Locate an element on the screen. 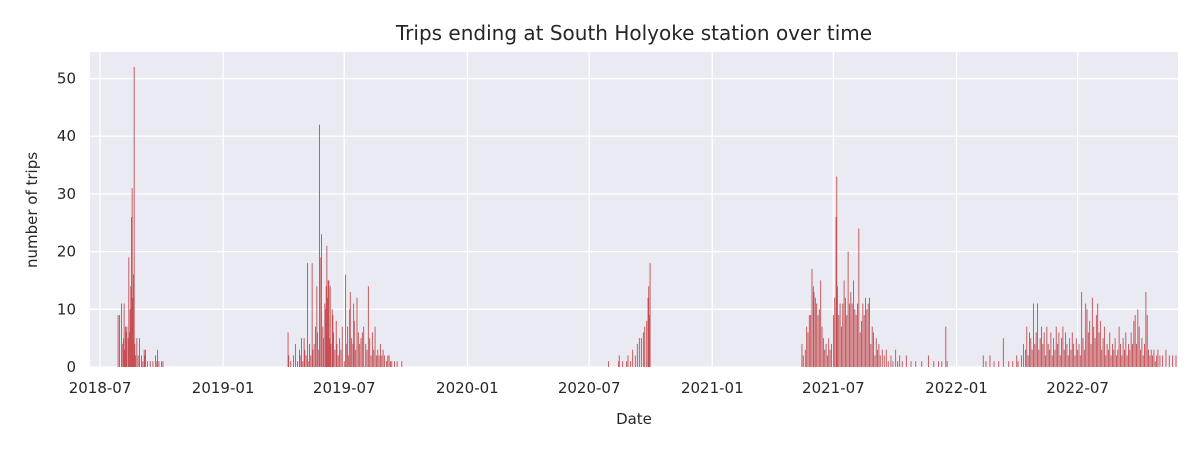 This screenshot has width=1200, height=450. y-tick-labels: 0 10 20 30 40 50 is located at coordinates (66, 223).